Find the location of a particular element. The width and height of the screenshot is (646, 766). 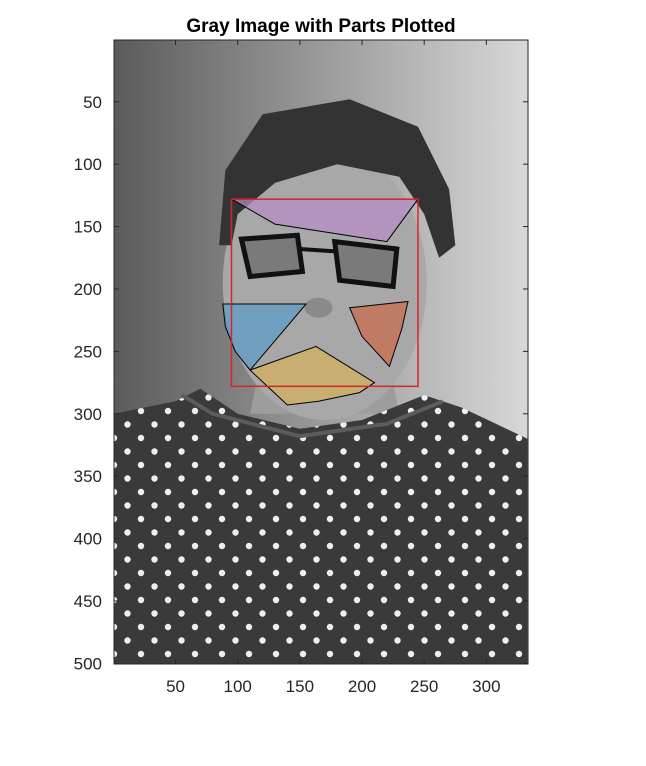

x-tick-label: 100 is located at coordinates (238, 686).